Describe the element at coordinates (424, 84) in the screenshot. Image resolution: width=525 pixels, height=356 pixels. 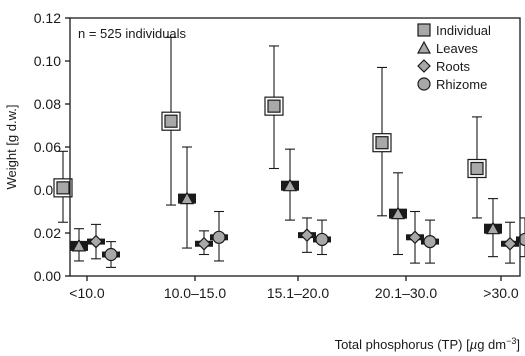
I see `legend-marker-rhizome` at that location.